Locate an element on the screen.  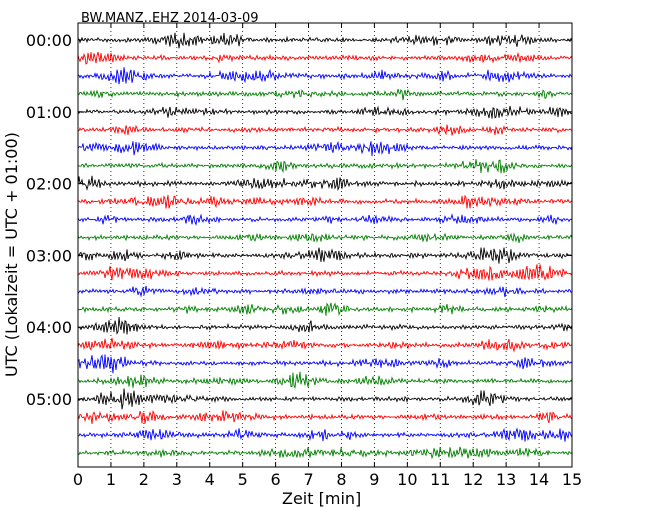
x-tick-label: 5 is located at coordinates (243, 479).